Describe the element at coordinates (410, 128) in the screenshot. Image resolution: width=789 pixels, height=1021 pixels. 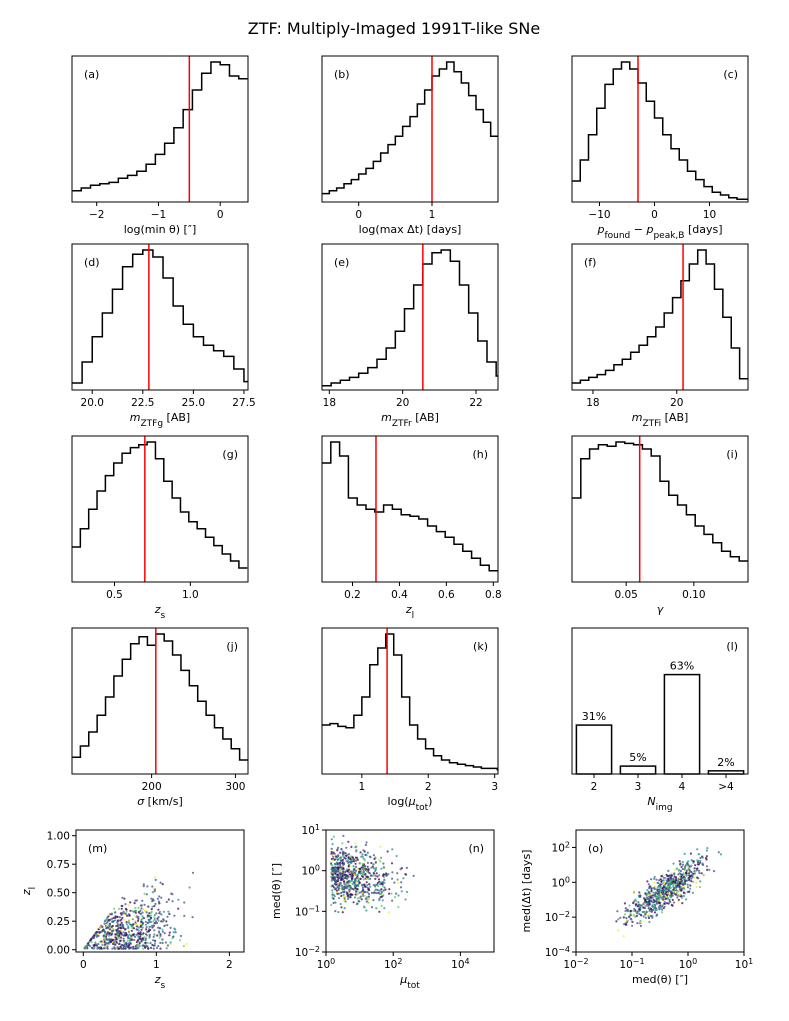
I see `histogram-b` at that location.